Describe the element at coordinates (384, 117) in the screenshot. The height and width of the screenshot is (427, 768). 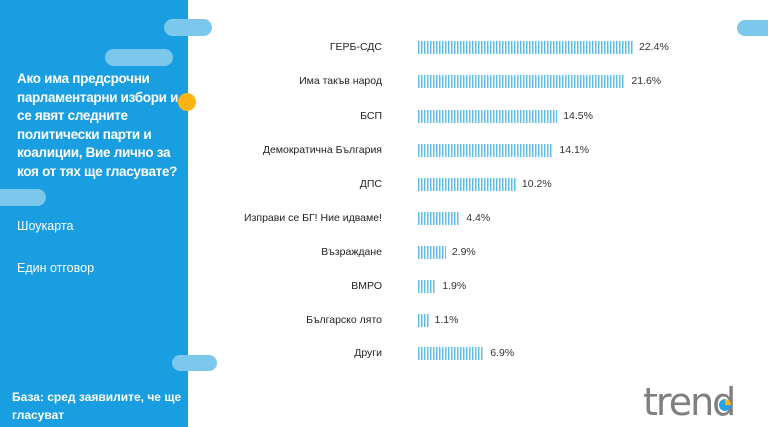
I see `bar-row: БСП 14.5%` at that location.